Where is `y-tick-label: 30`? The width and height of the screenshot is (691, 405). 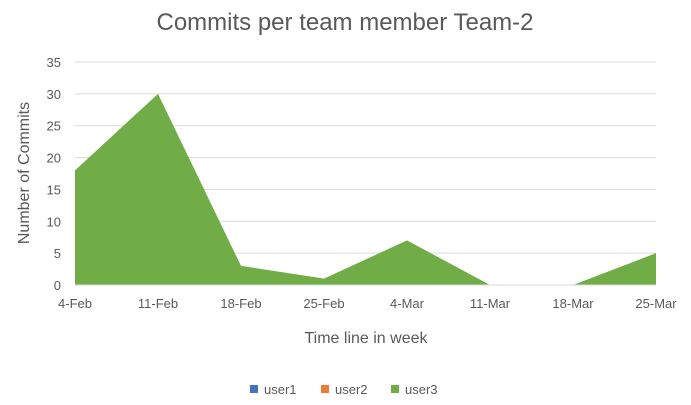
y-tick-label: 30 is located at coordinates (54, 94).